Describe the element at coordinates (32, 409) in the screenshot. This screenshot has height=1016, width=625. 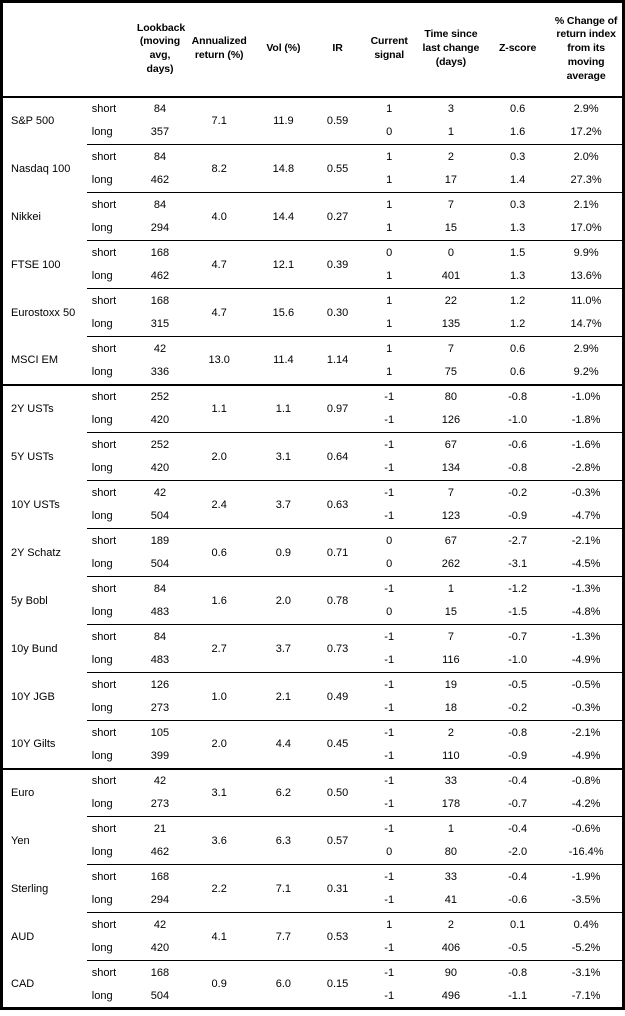
I see `asset-name: 2Y USTs` at that location.